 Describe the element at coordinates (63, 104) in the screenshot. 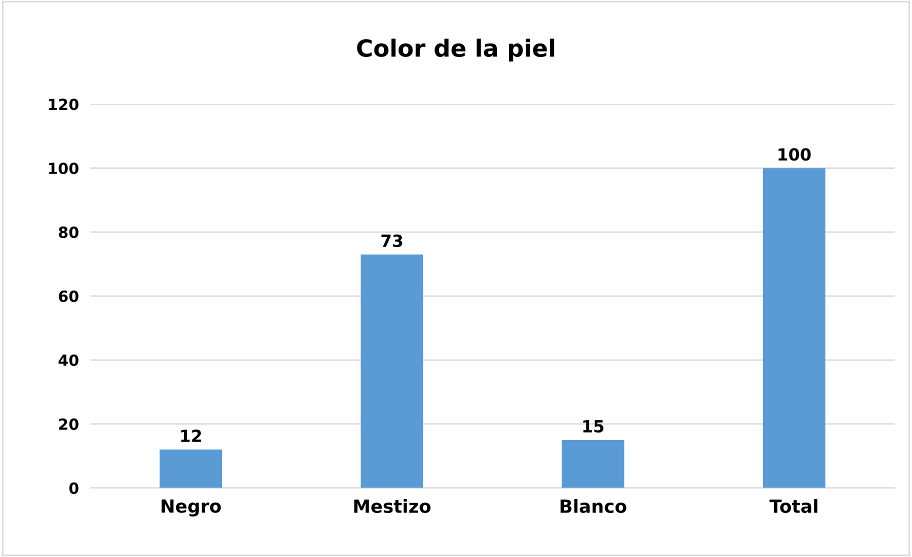

I see `y-tick-label: 120` at that location.